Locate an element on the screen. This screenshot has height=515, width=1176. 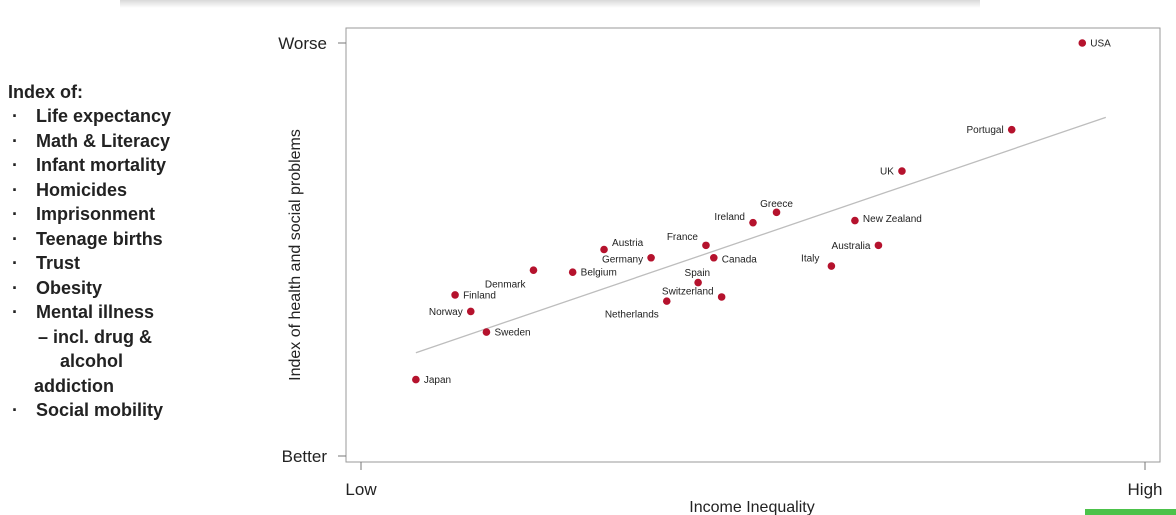
point-label-switzerland: Switzerland is located at coordinates (688, 291).